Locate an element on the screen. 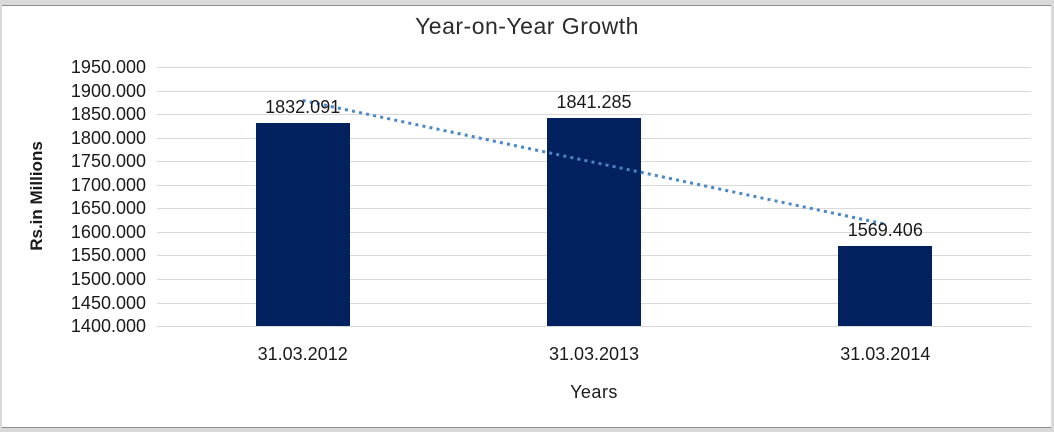 This screenshot has height=432, width=1054. bar-31.03.2013 is located at coordinates (594, 222).